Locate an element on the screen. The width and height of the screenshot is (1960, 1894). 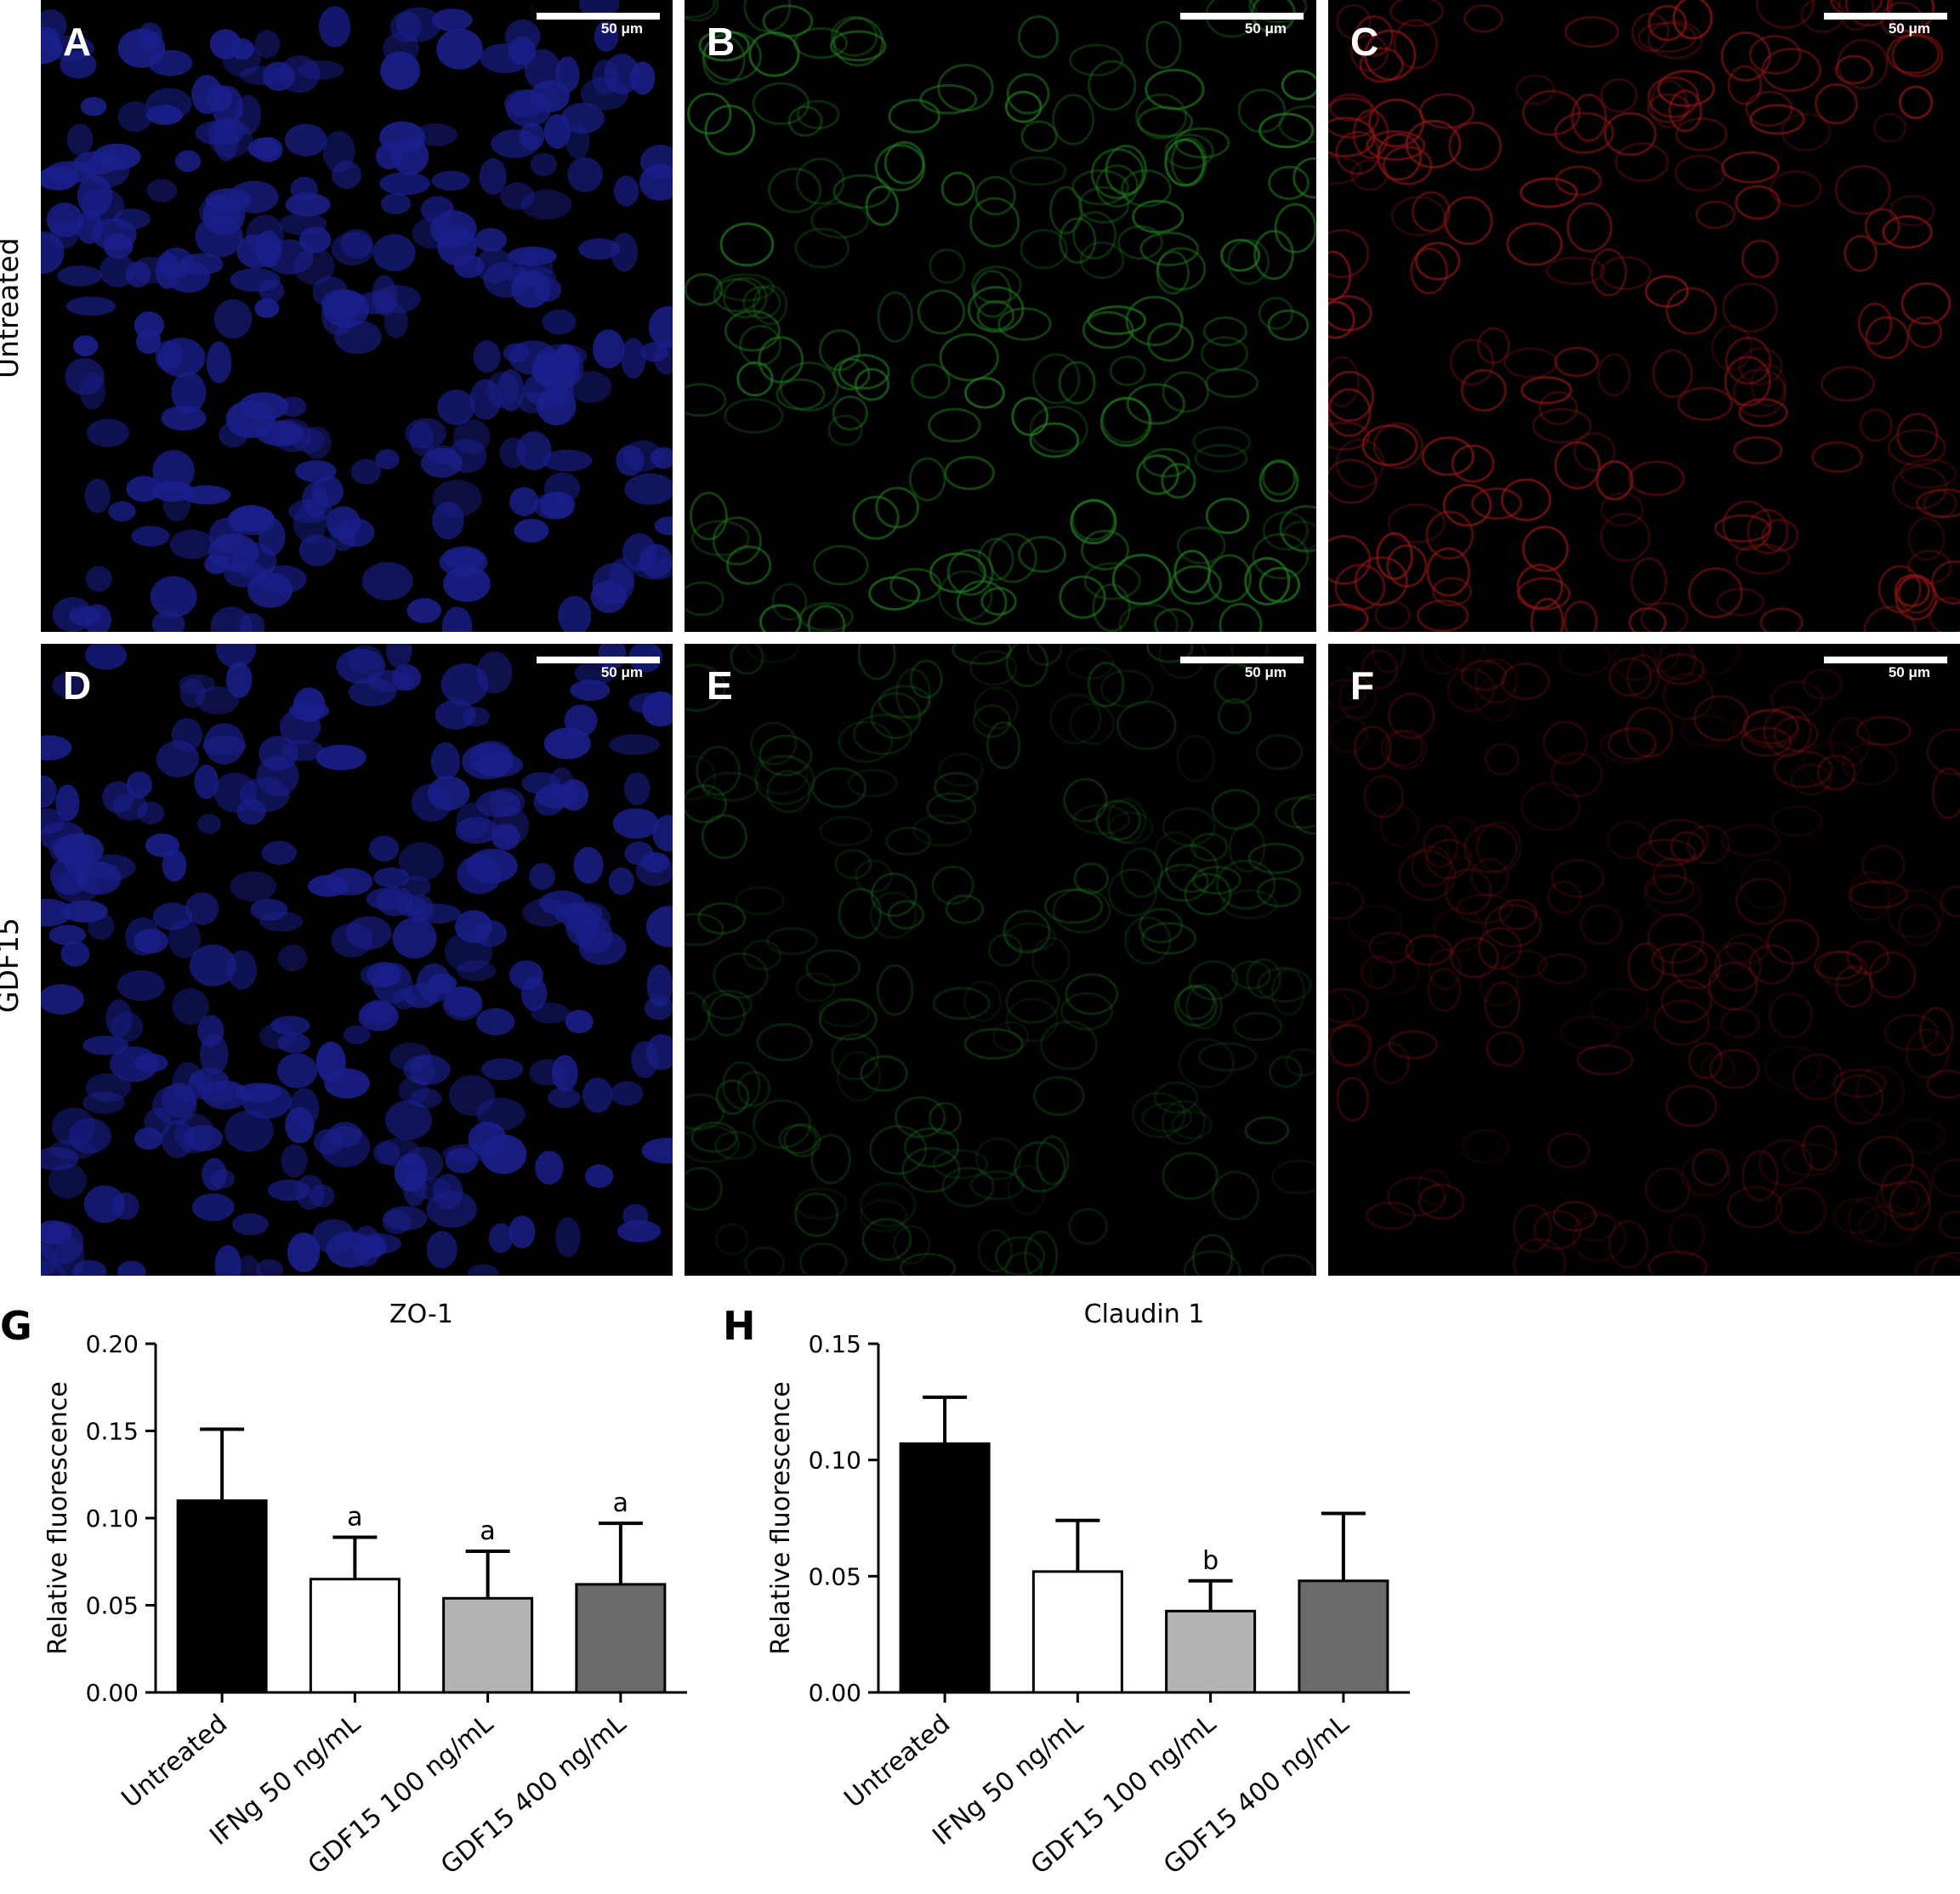
panel-c-scale-bar is located at coordinates (1885, 16).